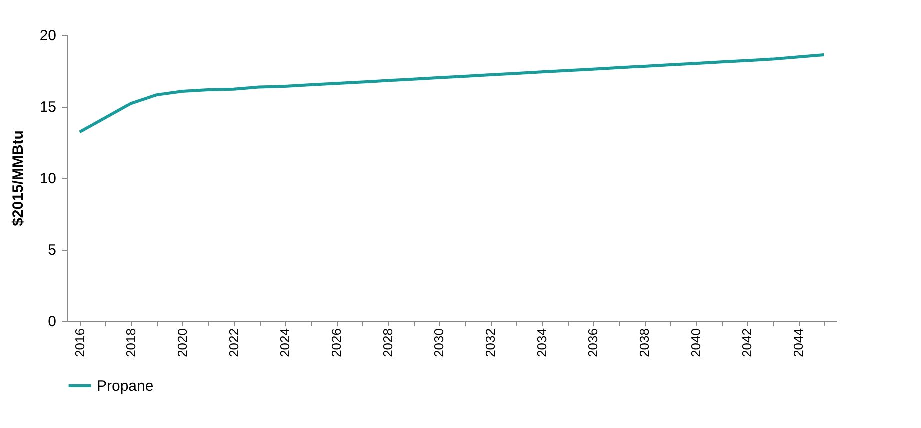 The height and width of the screenshot is (428, 921). I want to click on x-tick-label: 2022, so click(234, 343).